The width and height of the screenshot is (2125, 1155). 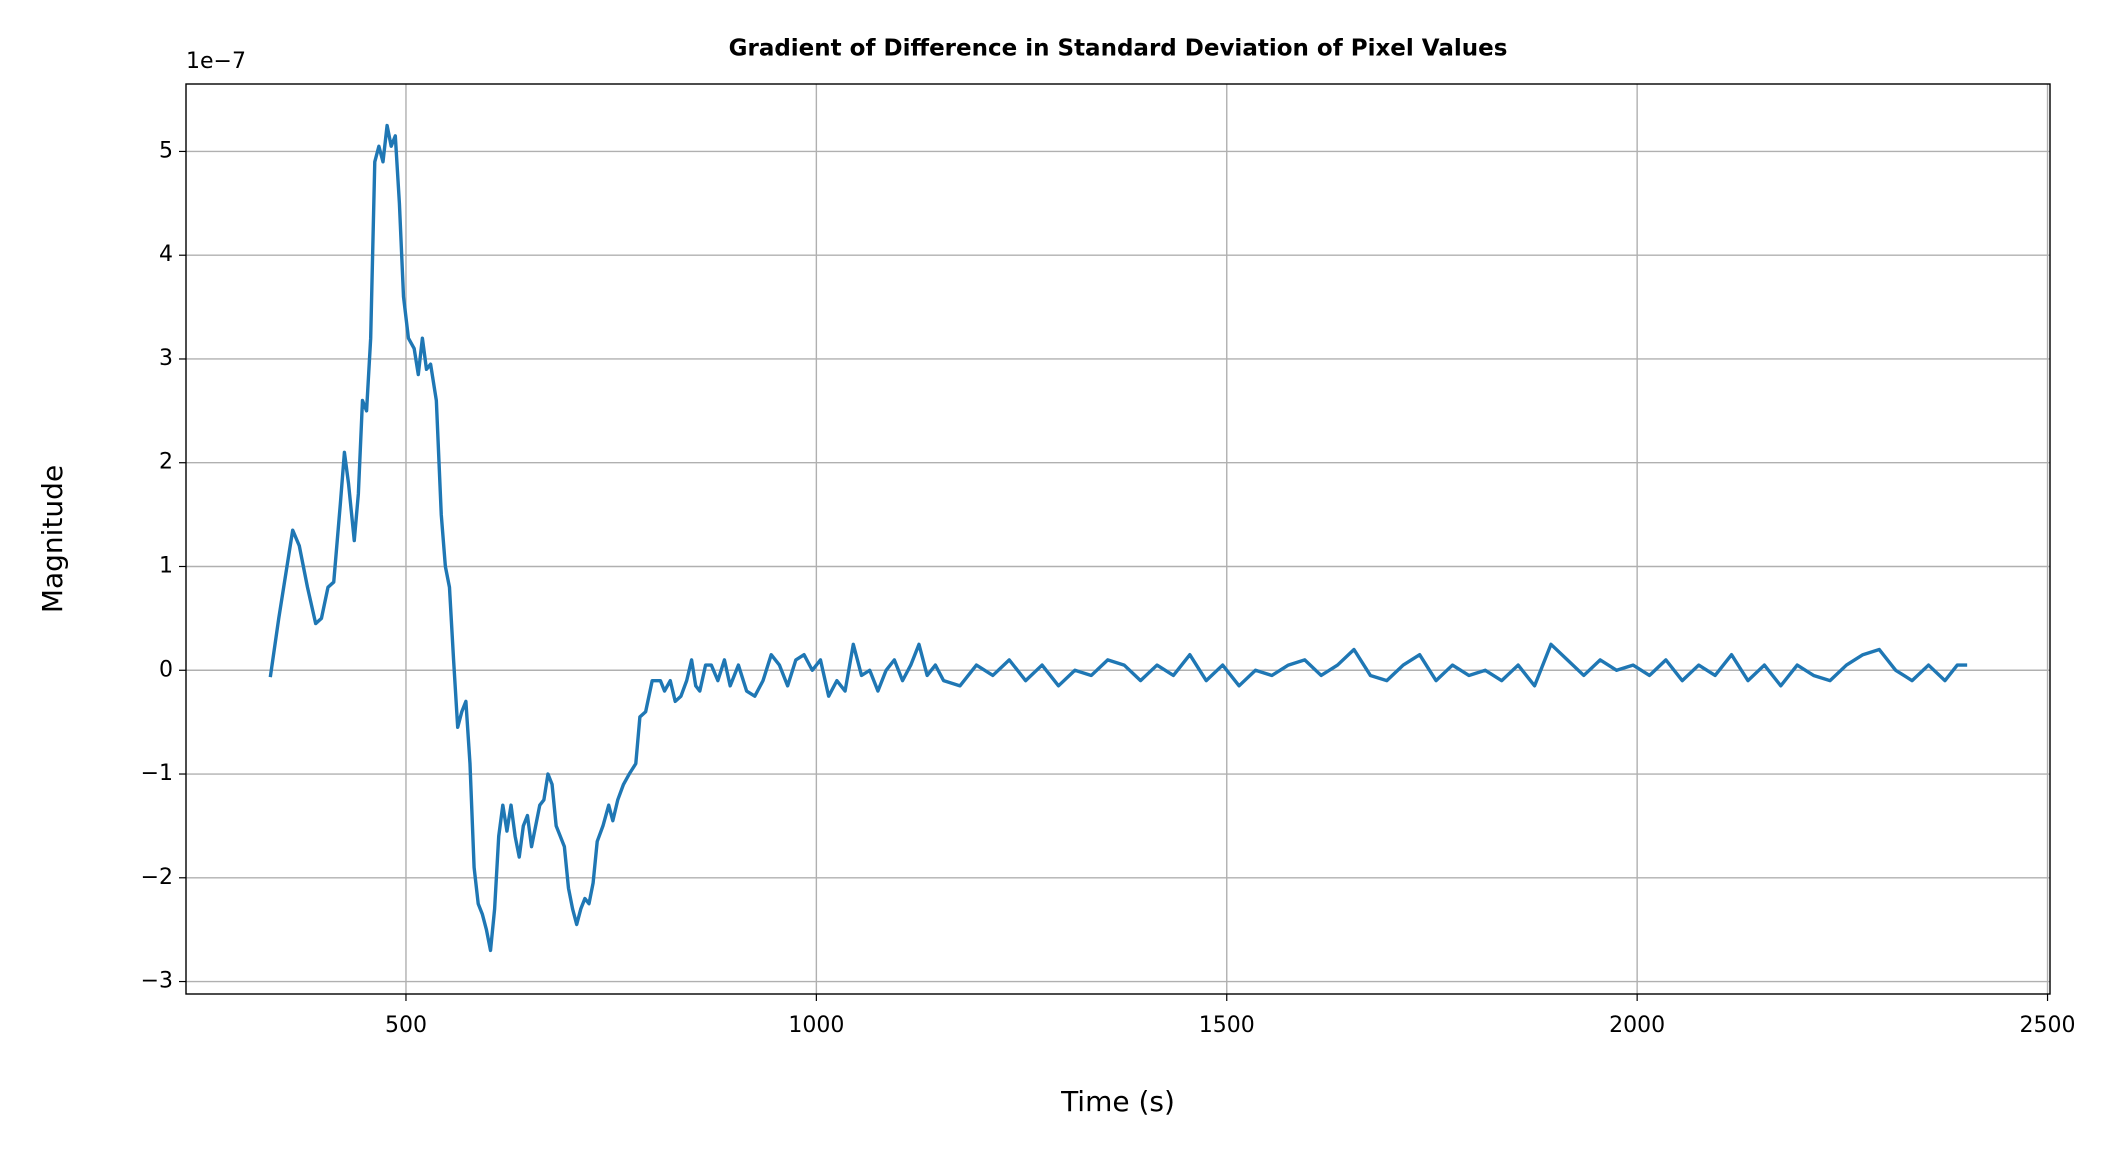 I want to click on x-tick-label: 1000, so click(x=816, y=1025).